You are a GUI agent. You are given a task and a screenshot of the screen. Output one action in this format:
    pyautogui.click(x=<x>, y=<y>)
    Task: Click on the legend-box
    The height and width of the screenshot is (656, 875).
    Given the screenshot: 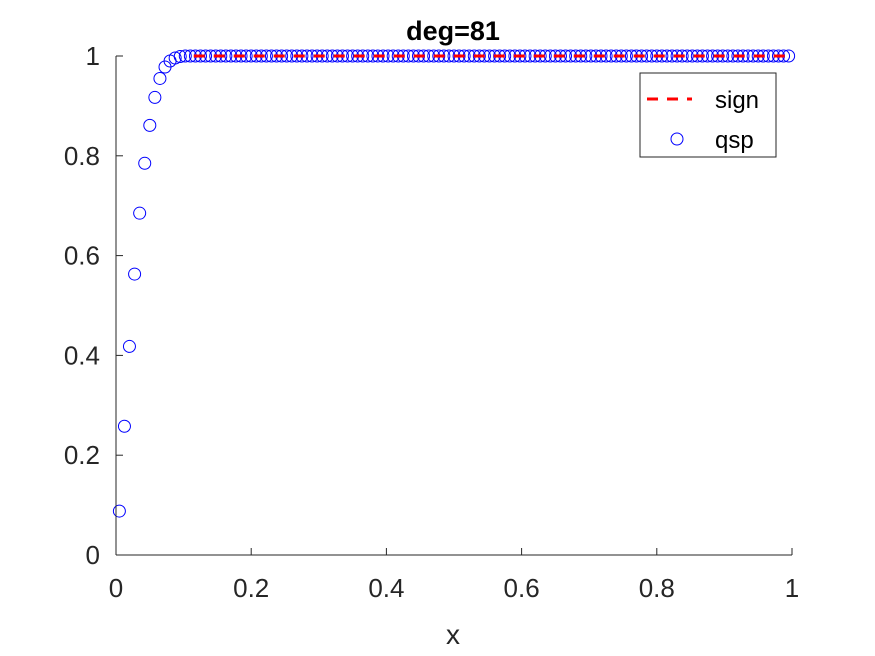 What is the action you would take?
    pyautogui.click(x=708, y=115)
    